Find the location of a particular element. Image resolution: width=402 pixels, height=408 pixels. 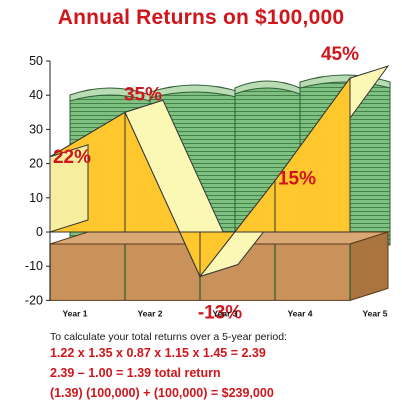

y-tick-label: 0 is located at coordinates (39, 232).